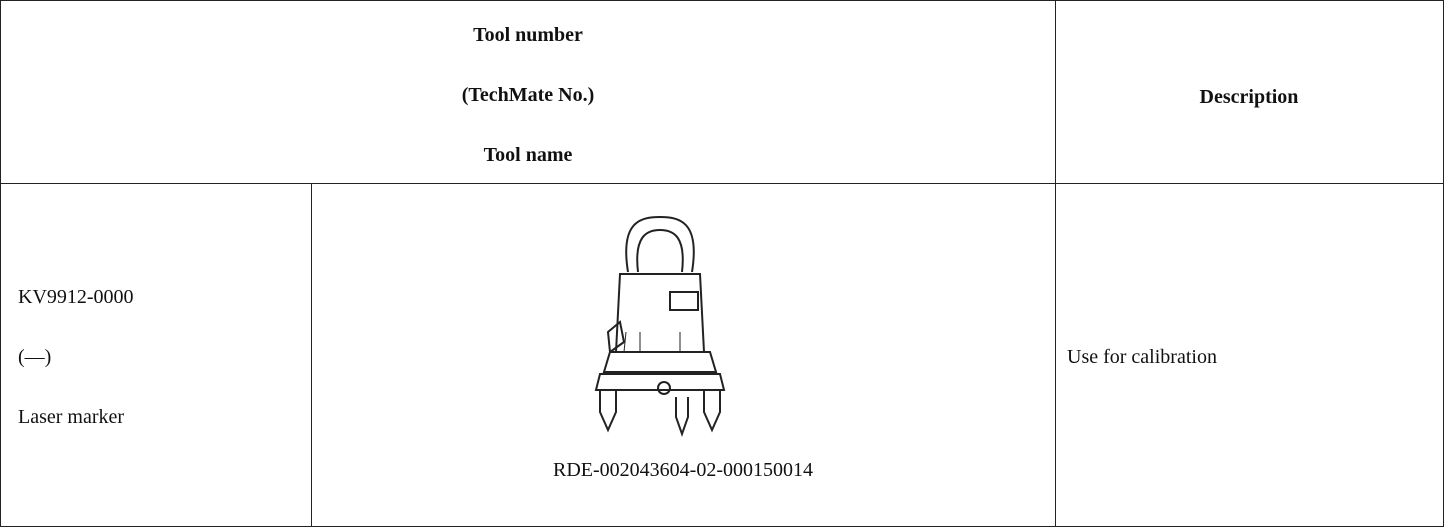 This screenshot has width=1444, height=527. I want to click on cell-text: KV9912-0000, so click(76, 297).